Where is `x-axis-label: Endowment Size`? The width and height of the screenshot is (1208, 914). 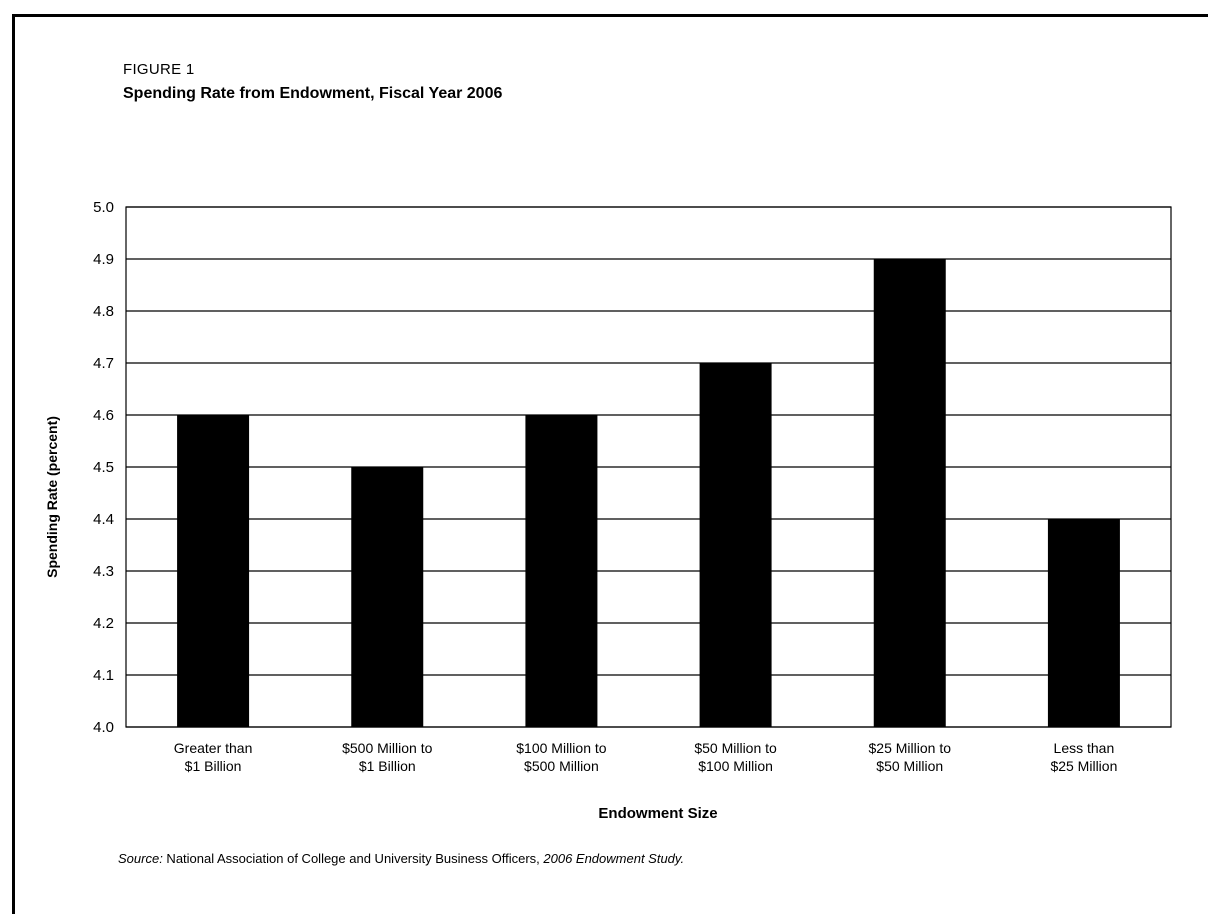 x-axis-label: Endowment Size is located at coordinates (657, 813).